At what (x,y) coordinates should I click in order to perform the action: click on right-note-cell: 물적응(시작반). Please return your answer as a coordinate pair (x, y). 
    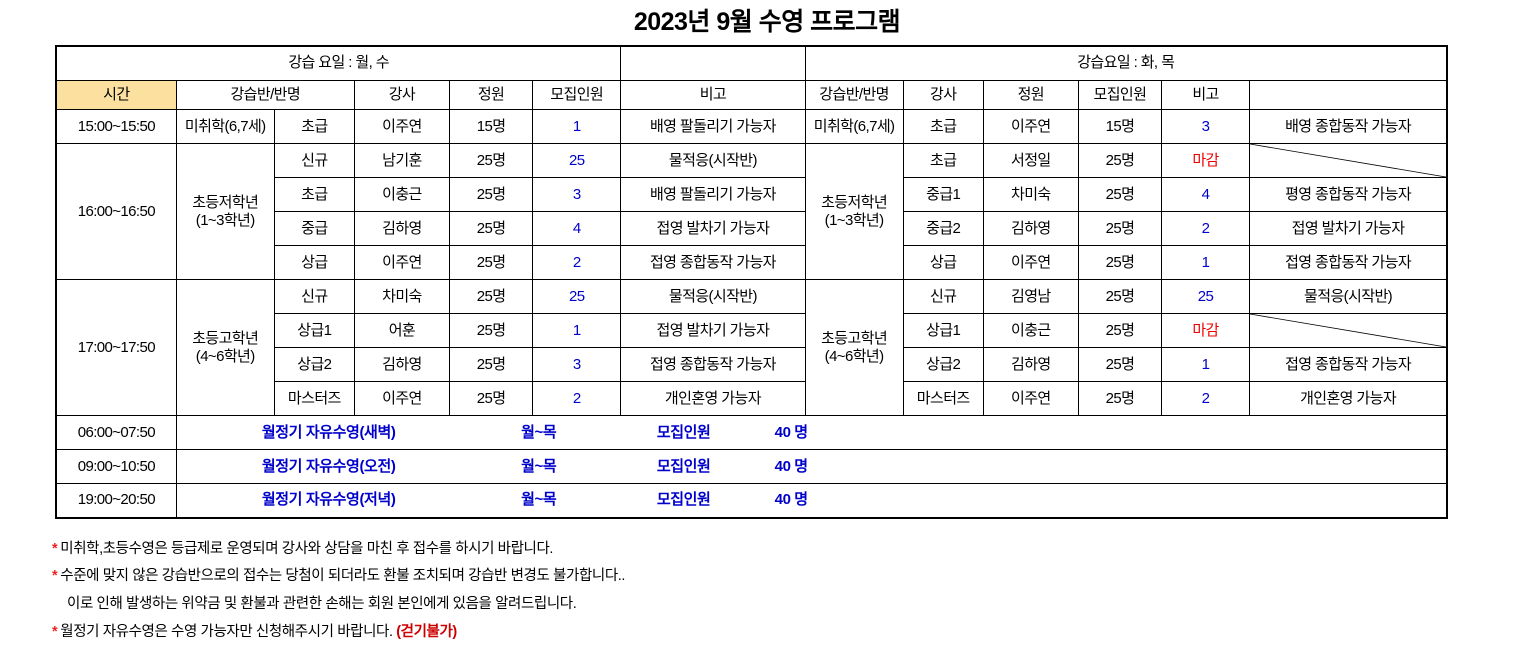
    Looking at the image, I should click on (1348, 296).